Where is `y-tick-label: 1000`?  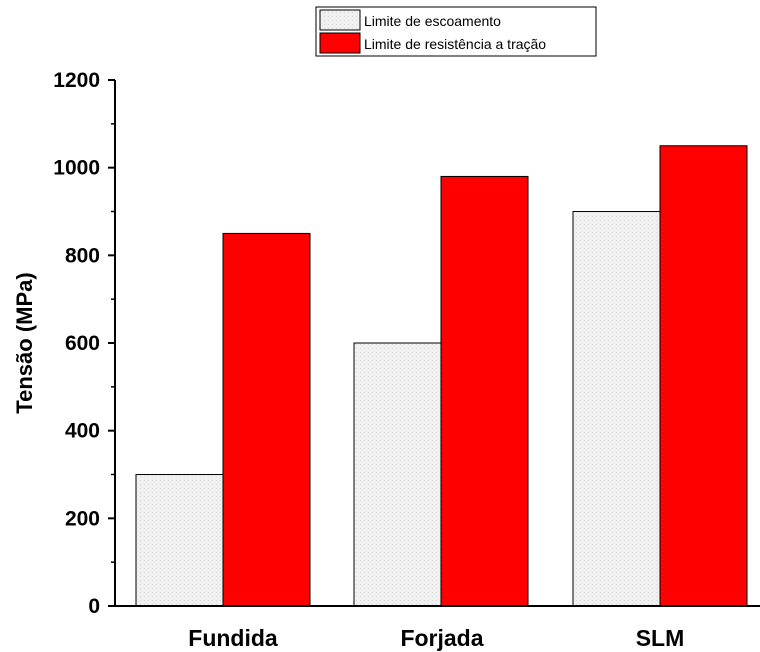
y-tick-label: 1000 is located at coordinates (76, 168).